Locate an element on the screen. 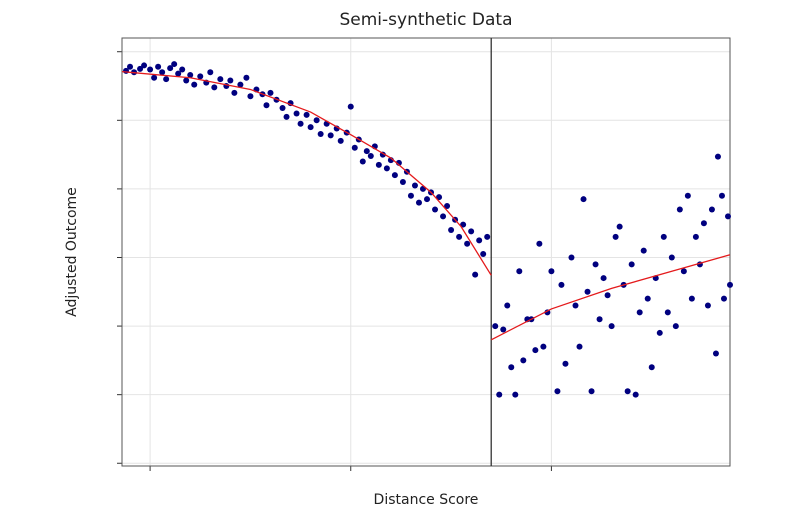  chart-title: Semi-synthetic Data is located at coordinates (426, 20).